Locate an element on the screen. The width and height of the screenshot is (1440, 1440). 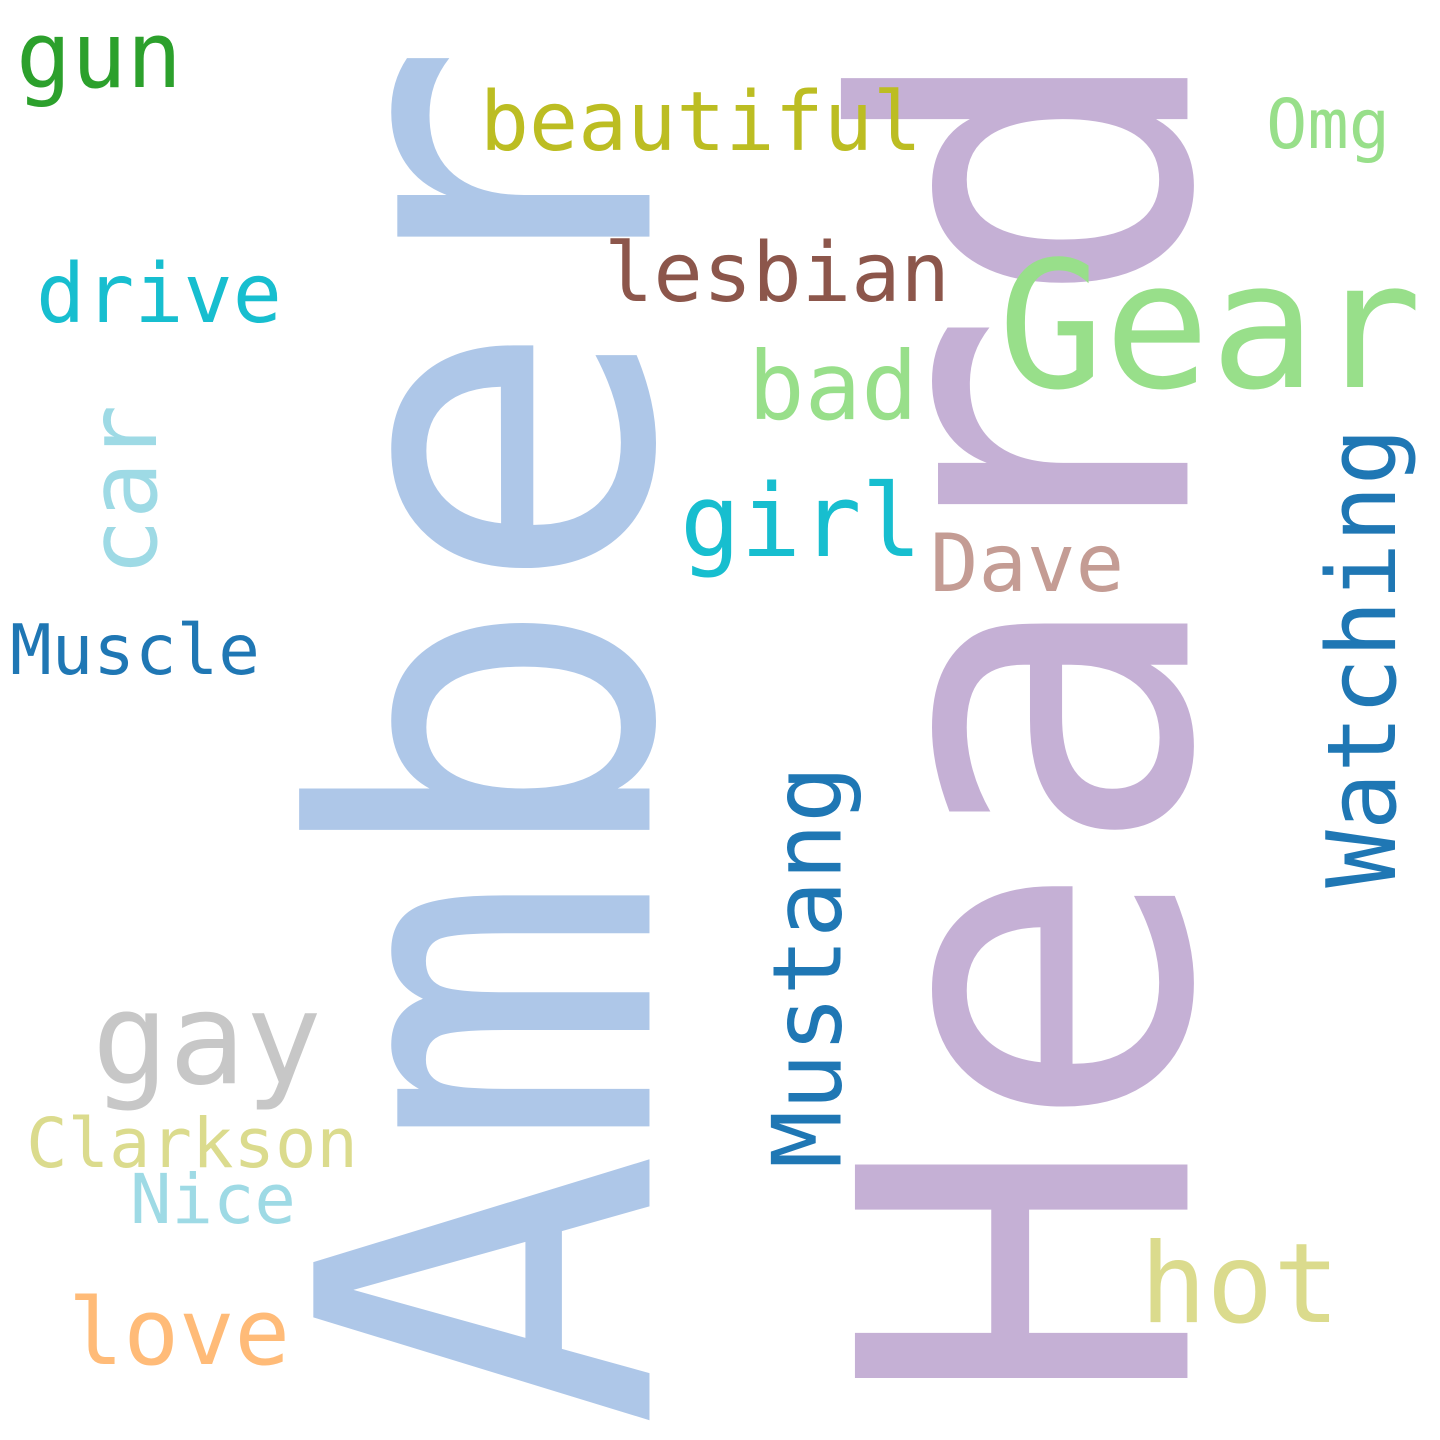
word-nice: Nice is located at coordinates (213, 1199).